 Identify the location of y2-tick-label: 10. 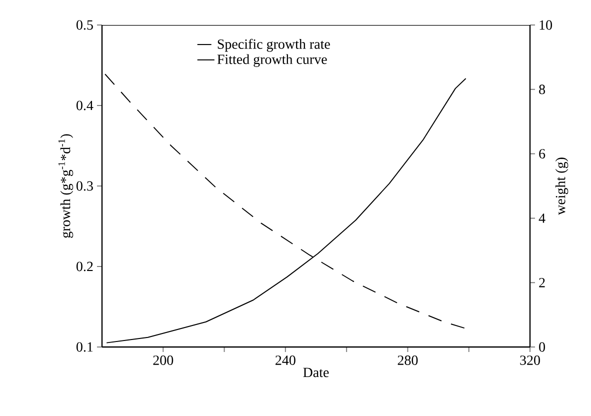
(546, 25).